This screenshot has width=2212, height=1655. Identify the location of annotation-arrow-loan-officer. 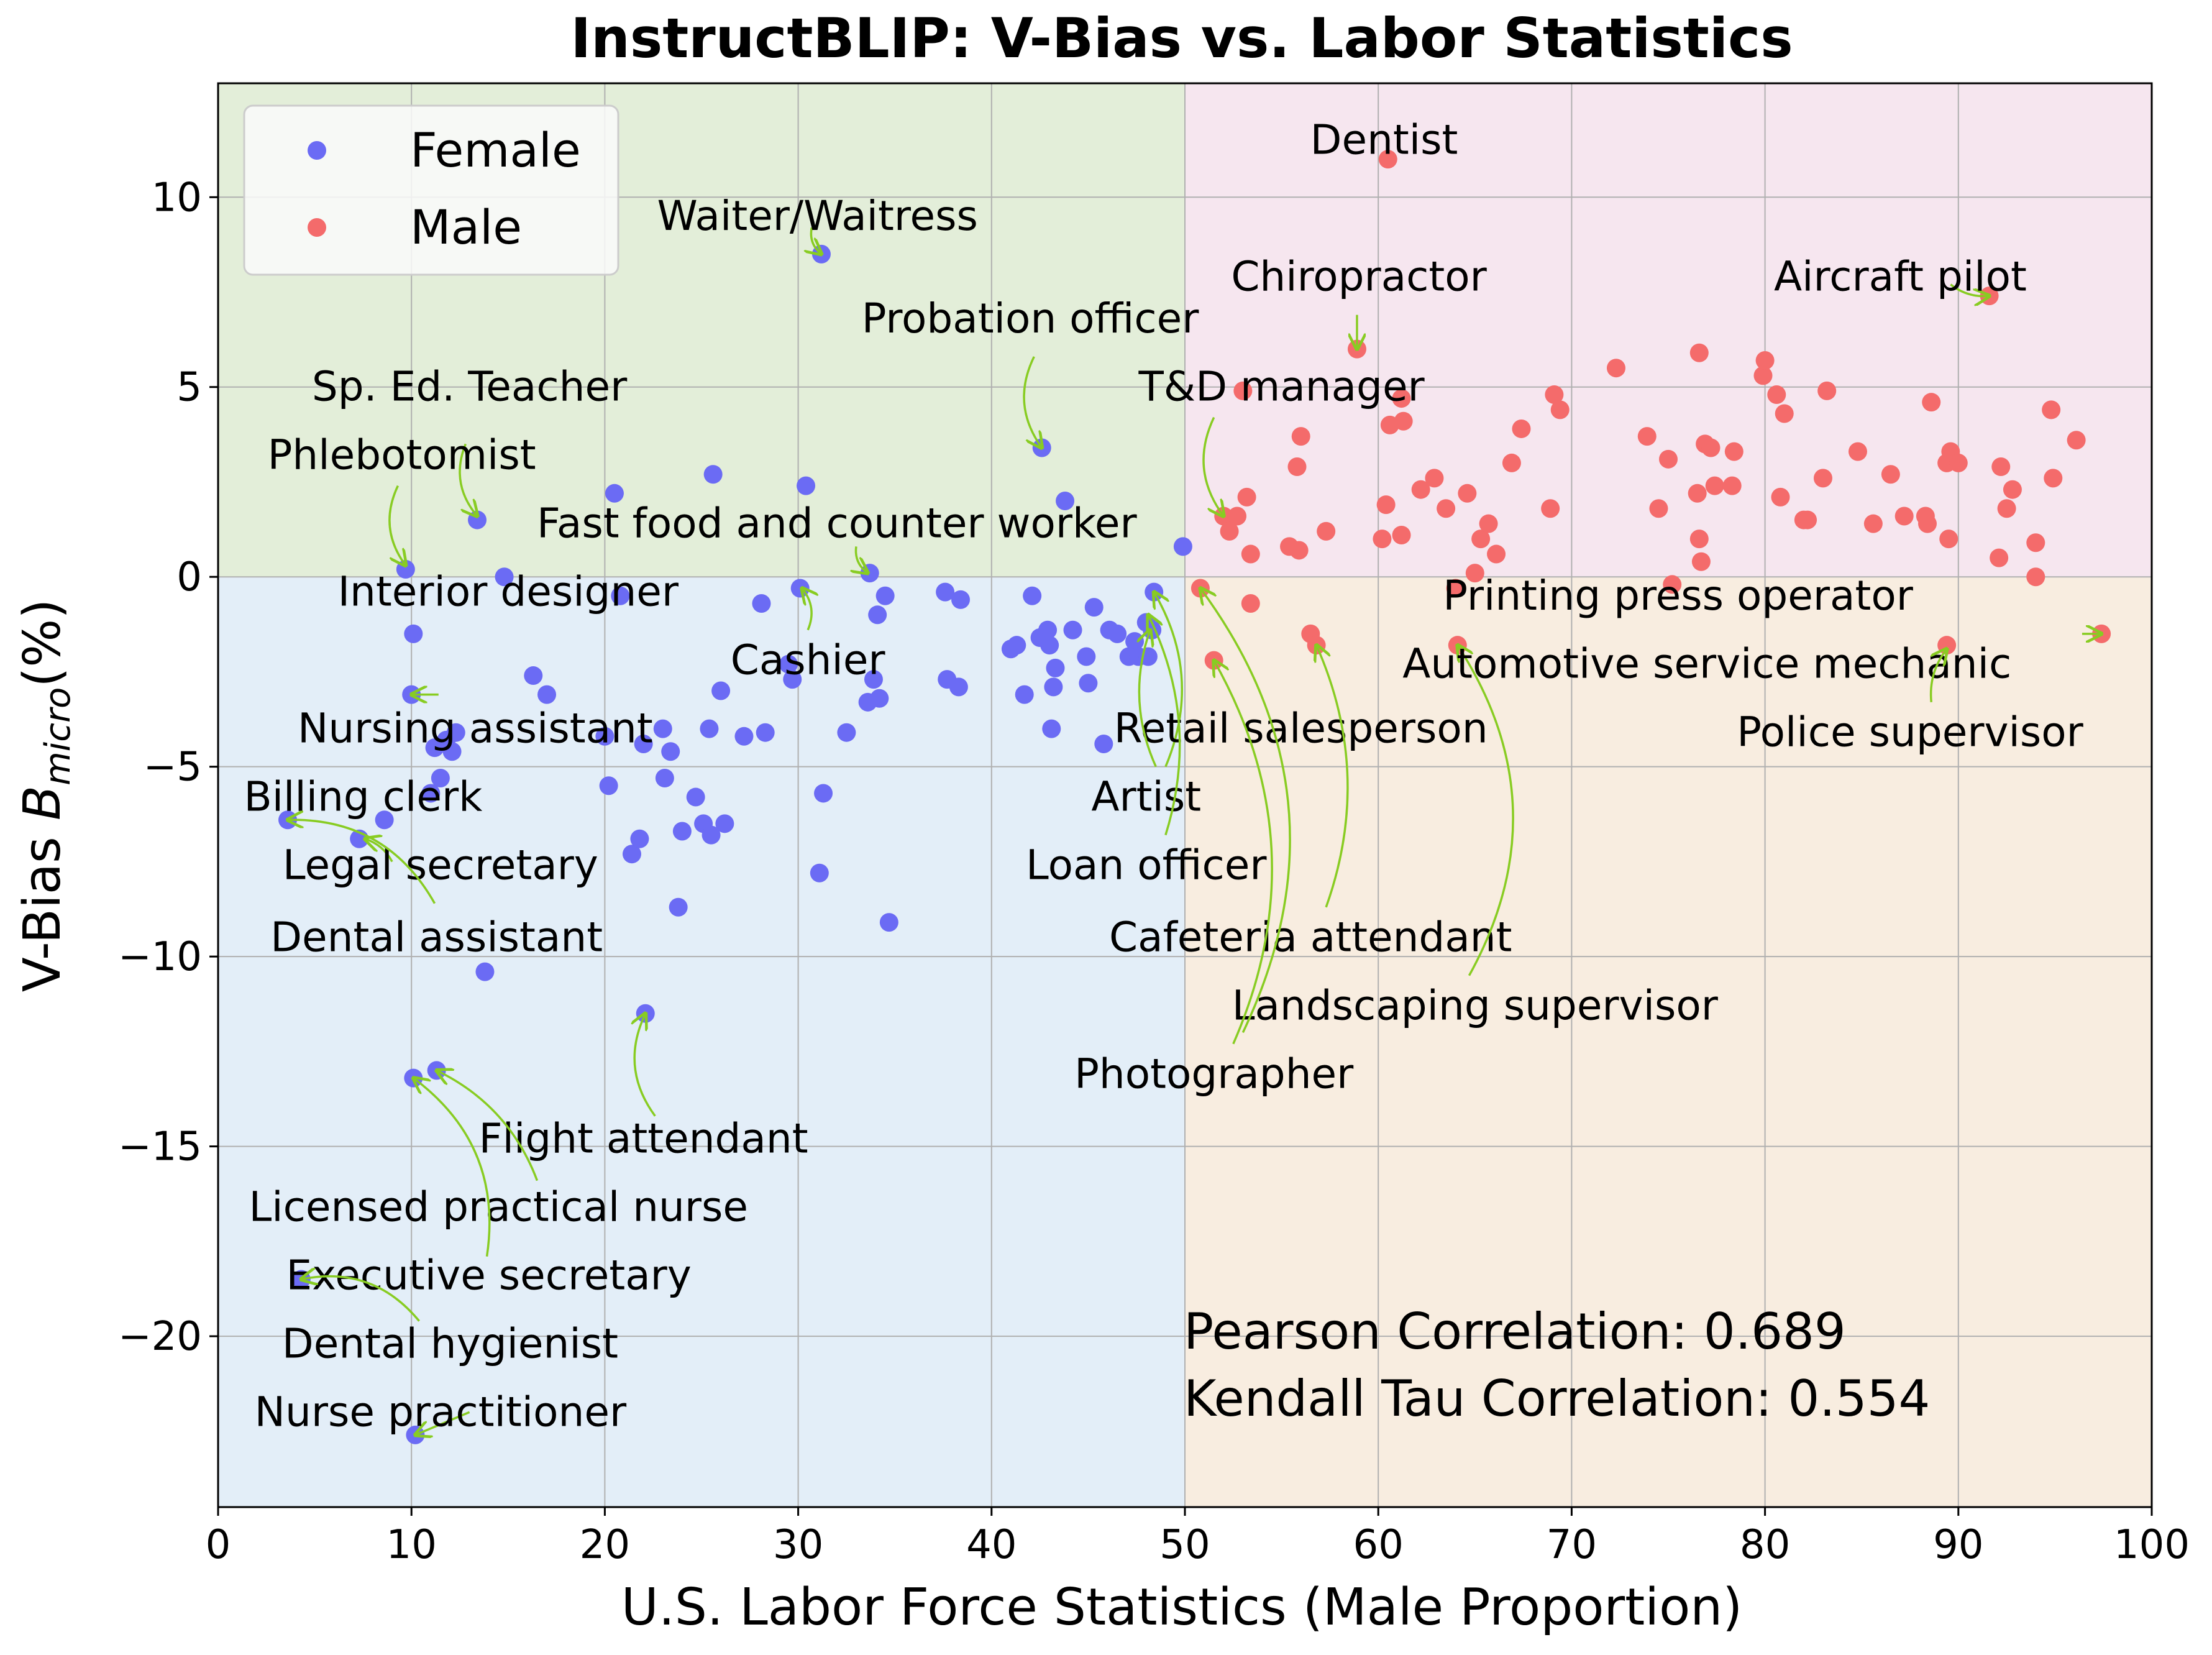
(1164, 725).